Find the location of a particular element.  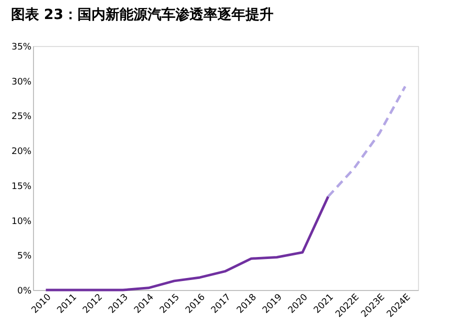

y-tick-label: 20% is located at coordinates (21, 152).